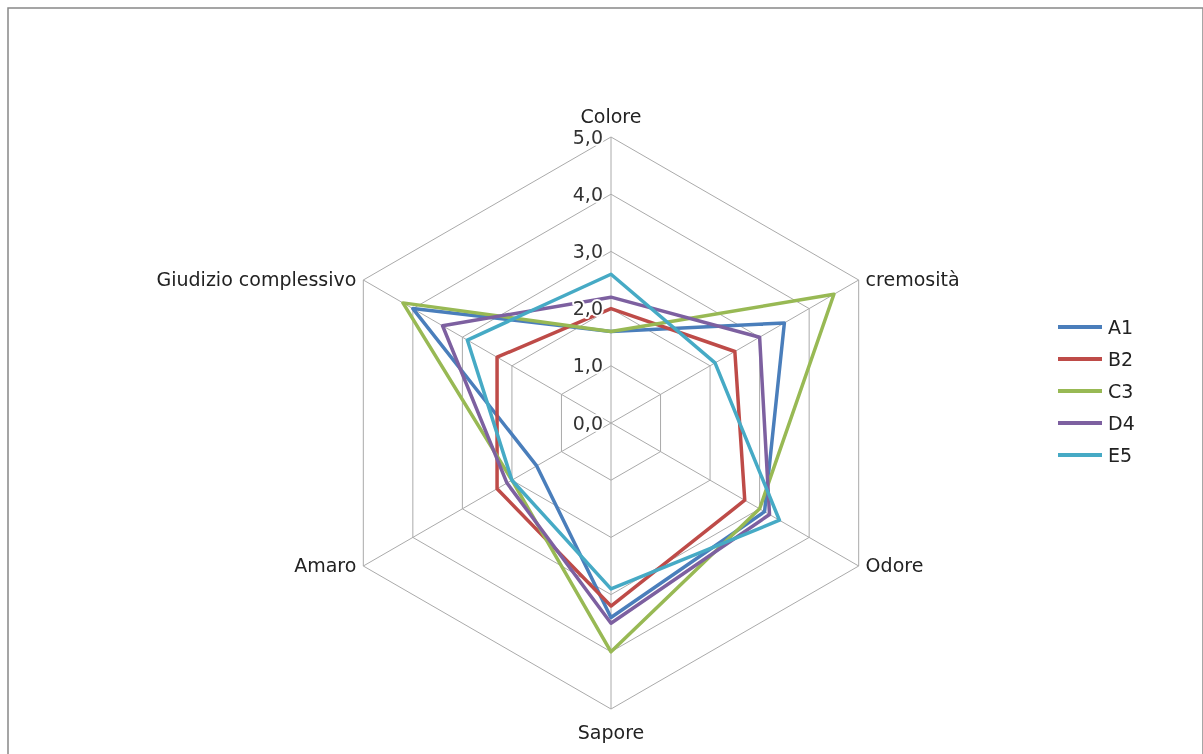 The image size is (1203, 754). What do you see at coordinates (587, 365) in the screenshot?
I see `y-tick-label: 1,0` at bounding box center [587, 365].